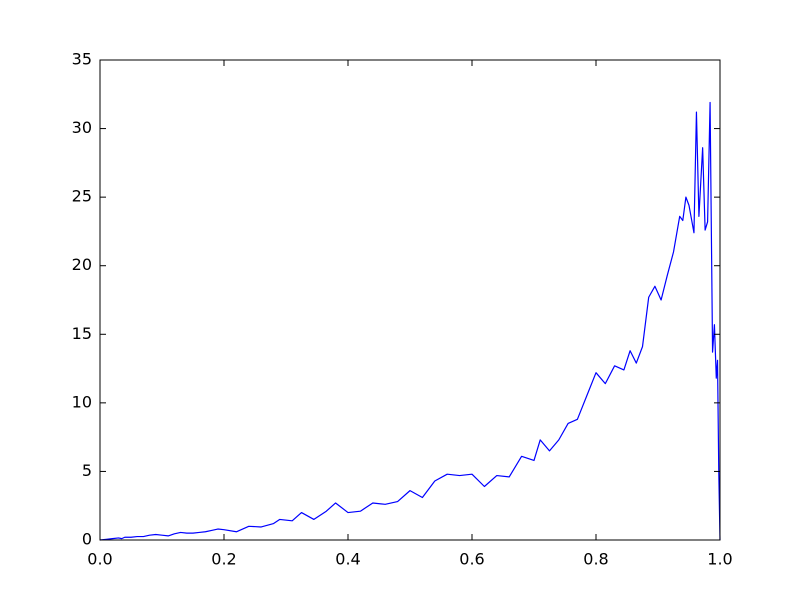  I want to click on y-tick-label: 20, so click(82, 264).